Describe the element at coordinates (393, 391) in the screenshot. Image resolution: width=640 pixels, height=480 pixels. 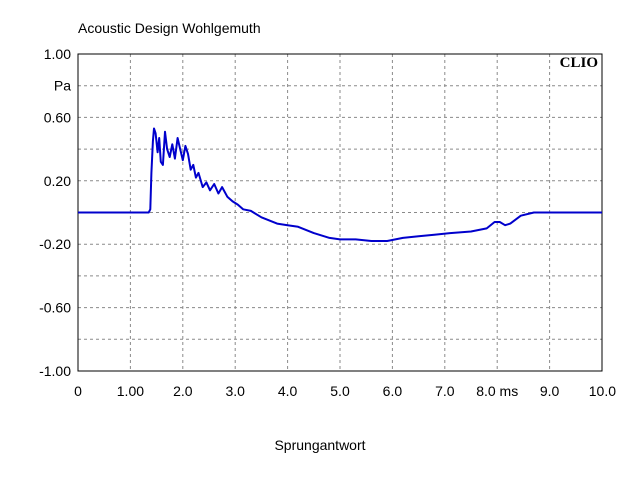
I see `x-tick-label: 6.0` at that location.